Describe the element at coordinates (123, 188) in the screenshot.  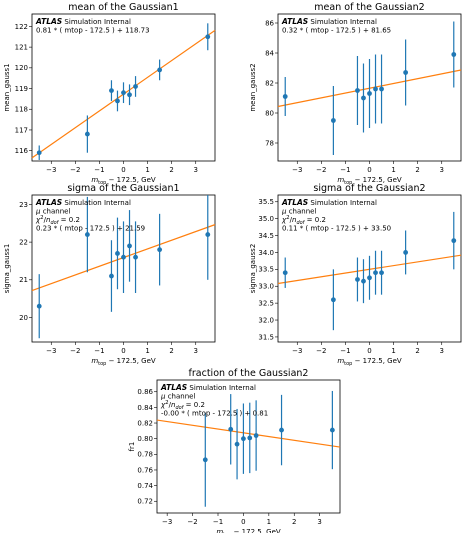
I see `chart-title: sigma of the Gaussian1` at that location.